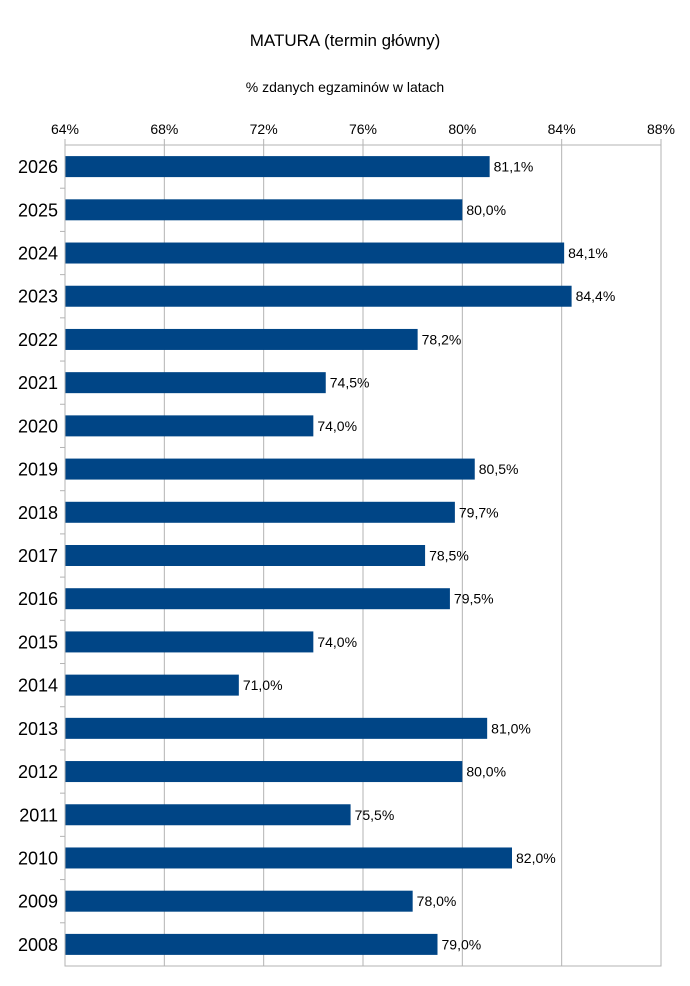  What do you see at coordinates (38, 470) in the screenshot?
I see `y-tick-label: 2019` at bounding box center [38, 470].